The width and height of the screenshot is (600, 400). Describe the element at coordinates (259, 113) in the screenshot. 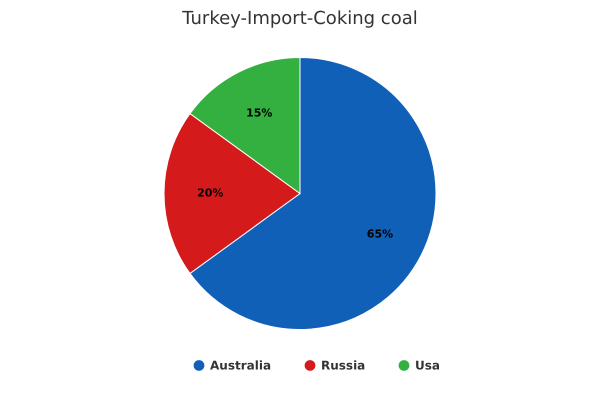

I see `data-label: 15%` at that location.